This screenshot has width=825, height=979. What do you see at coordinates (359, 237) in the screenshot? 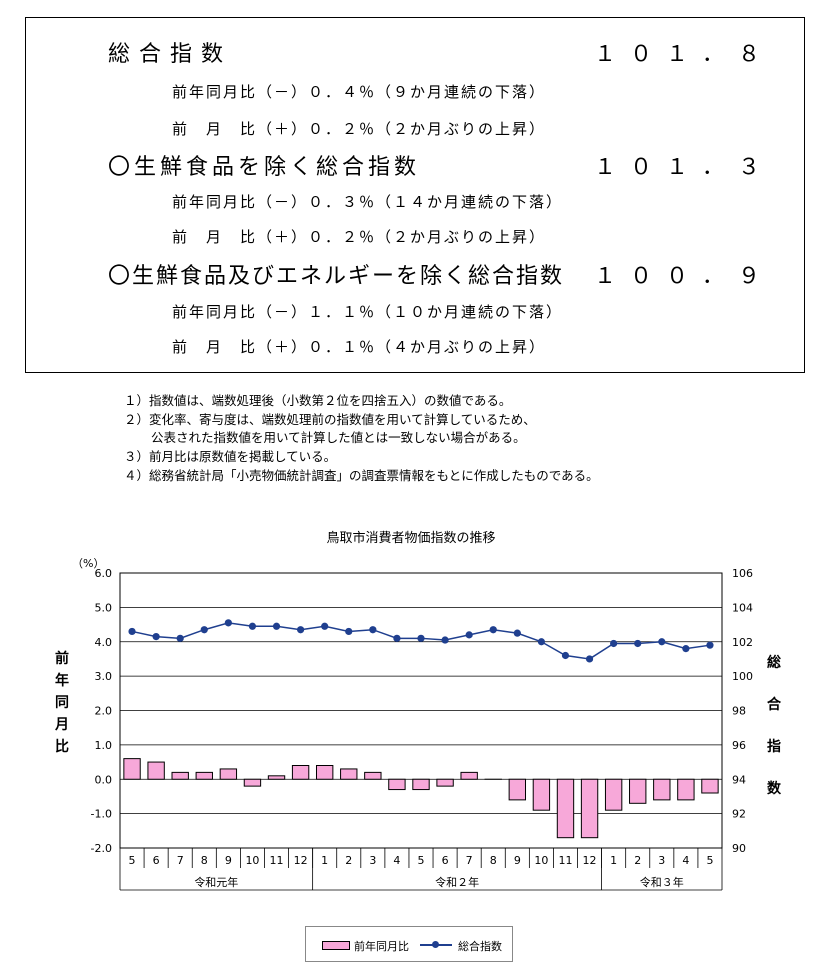
I see `item2-mom: 前 月 比（＋）０．２％（２か月ぶりの上昇）` at bounding box center [359, 237].